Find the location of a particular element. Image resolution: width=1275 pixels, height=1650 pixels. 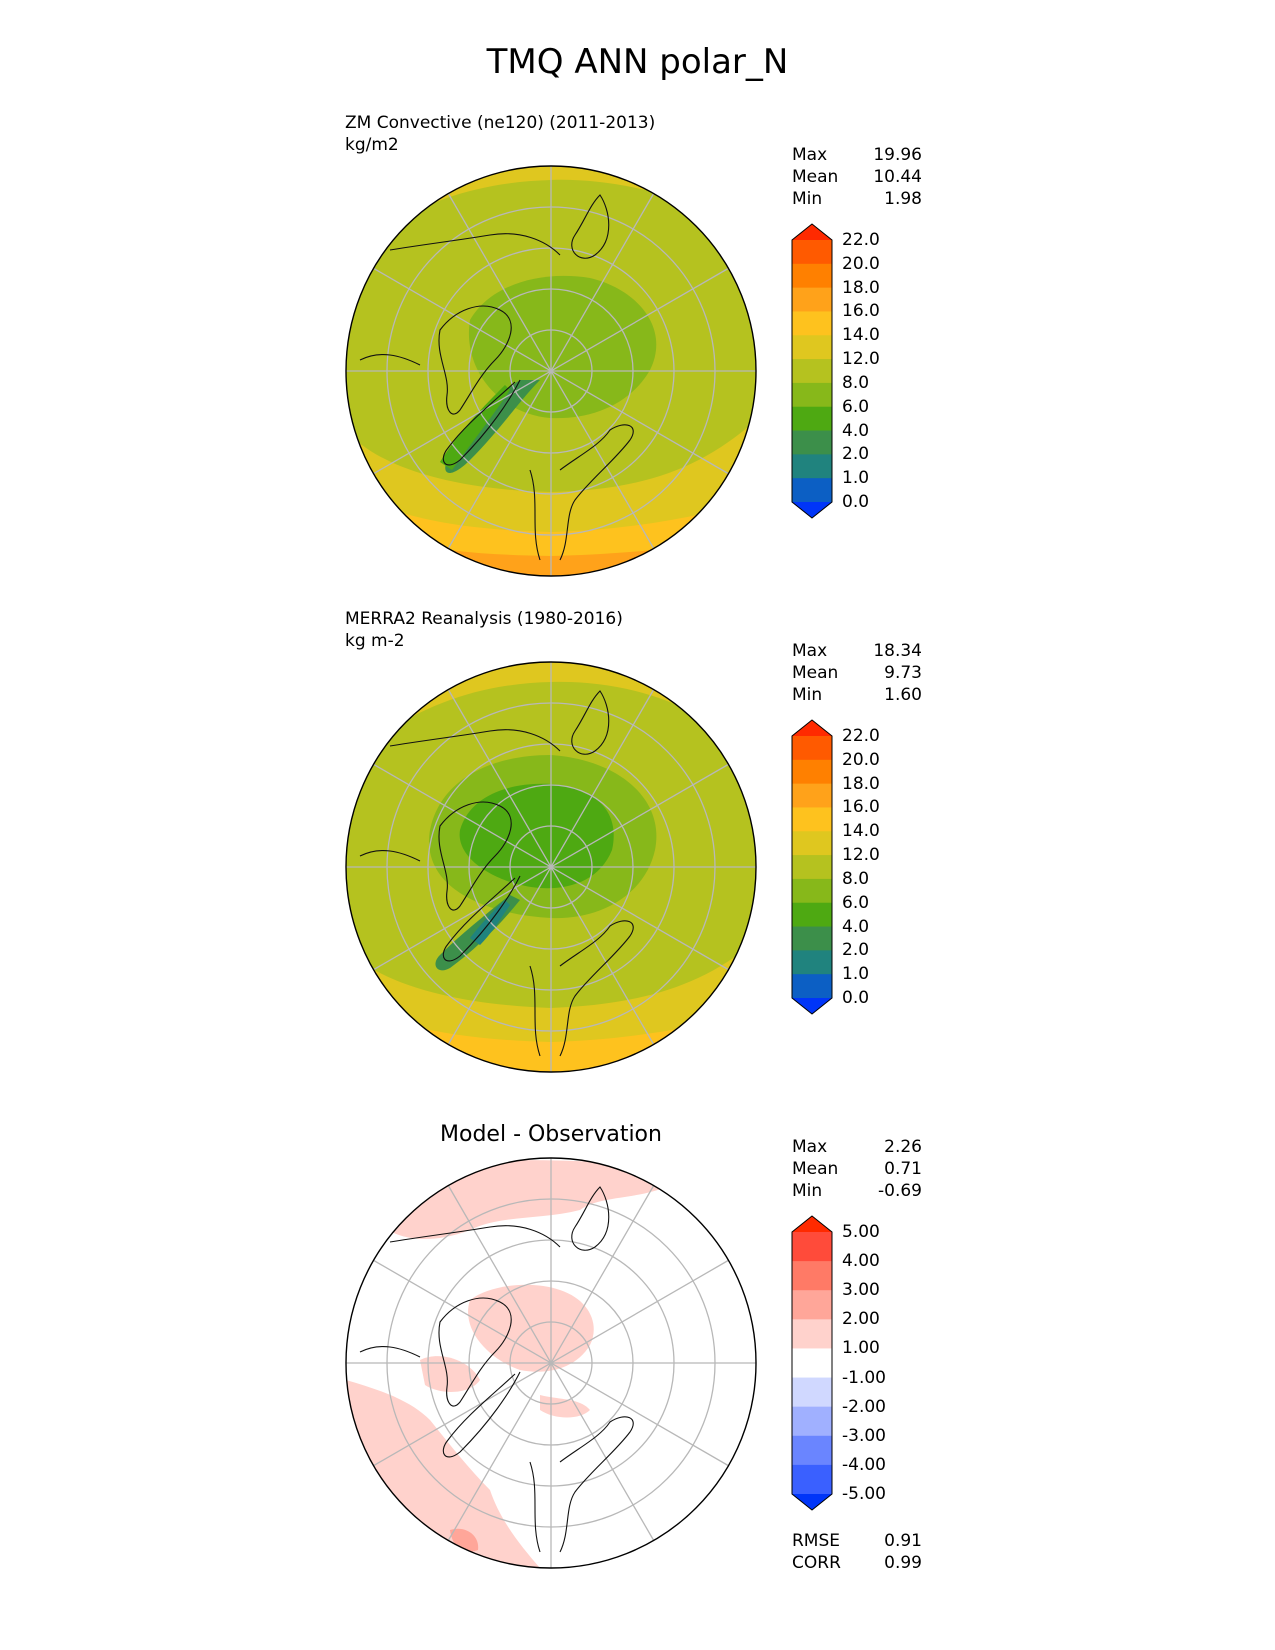

difference-metric-corr: CORR 0.99 is located at coordinates (857, 1563).